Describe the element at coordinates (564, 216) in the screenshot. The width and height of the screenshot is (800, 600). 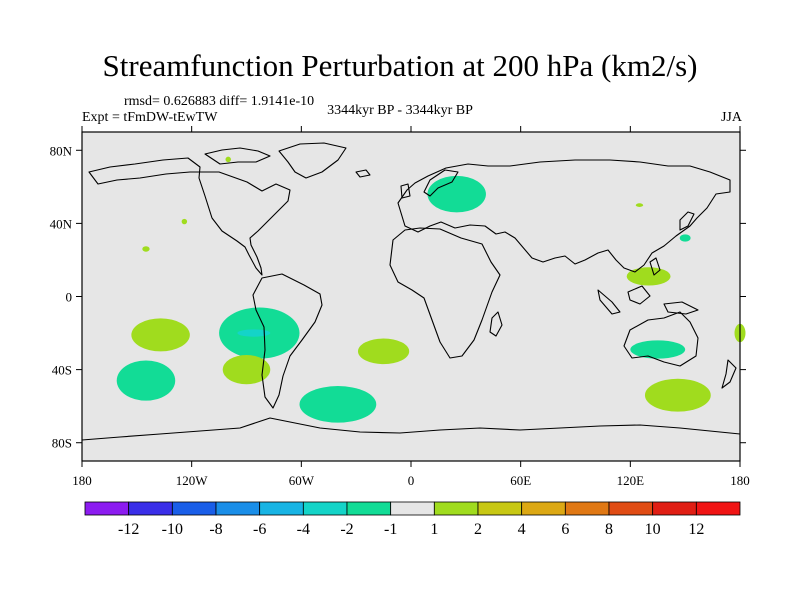
I see `coastline-eurasia` at that location.